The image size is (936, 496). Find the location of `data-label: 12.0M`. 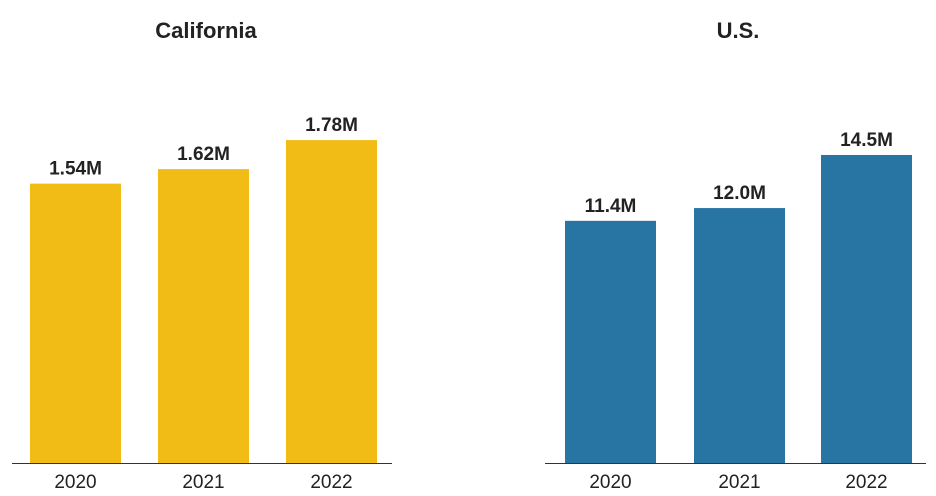

data-label: 12.0M is located at coordinates (739, 193).